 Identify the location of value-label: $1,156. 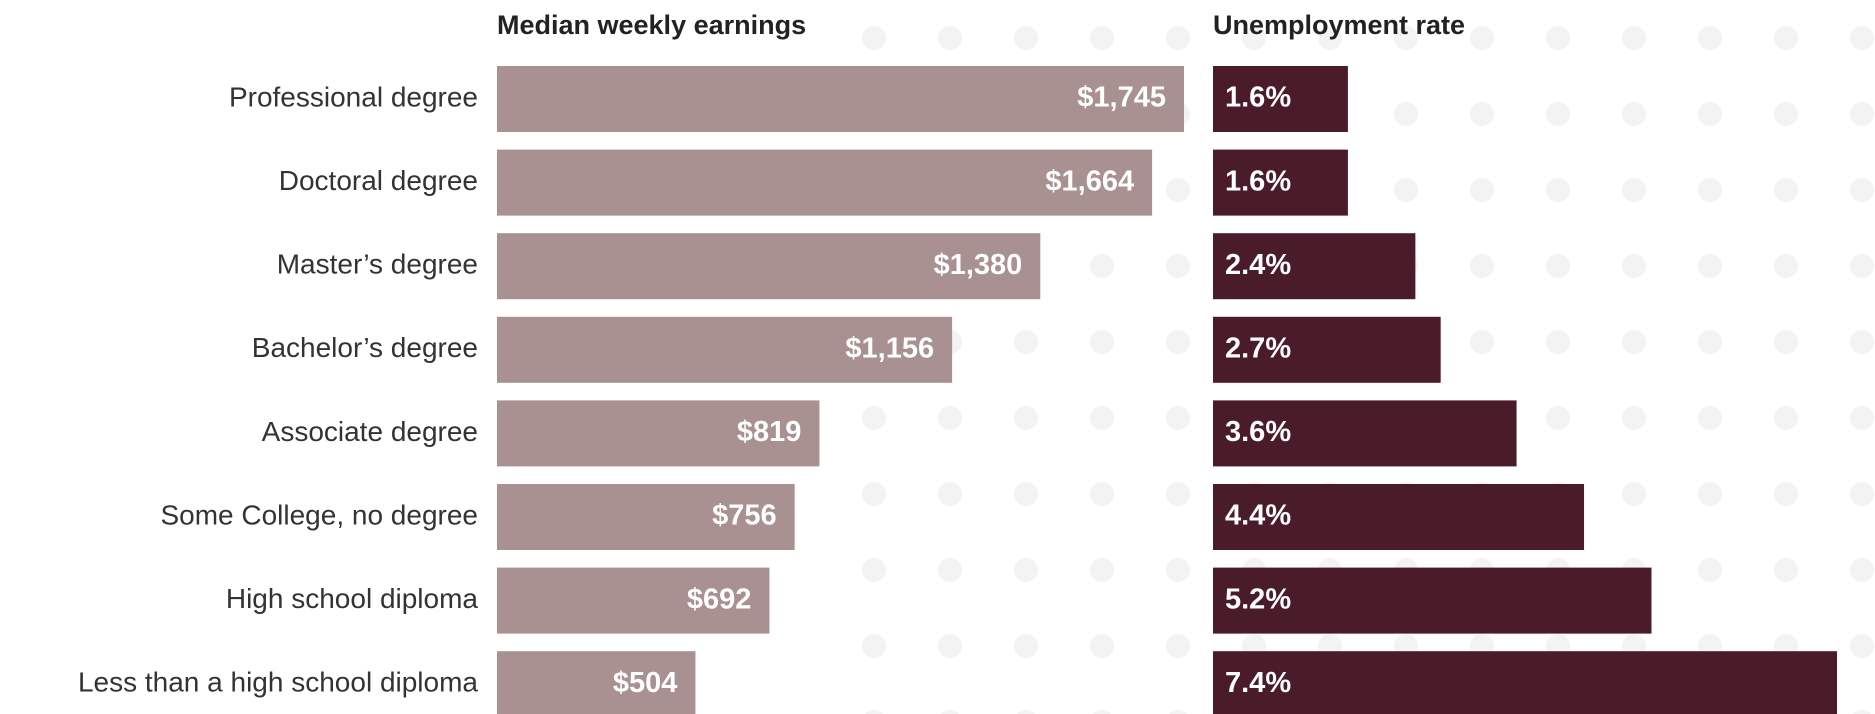
(889, 348).